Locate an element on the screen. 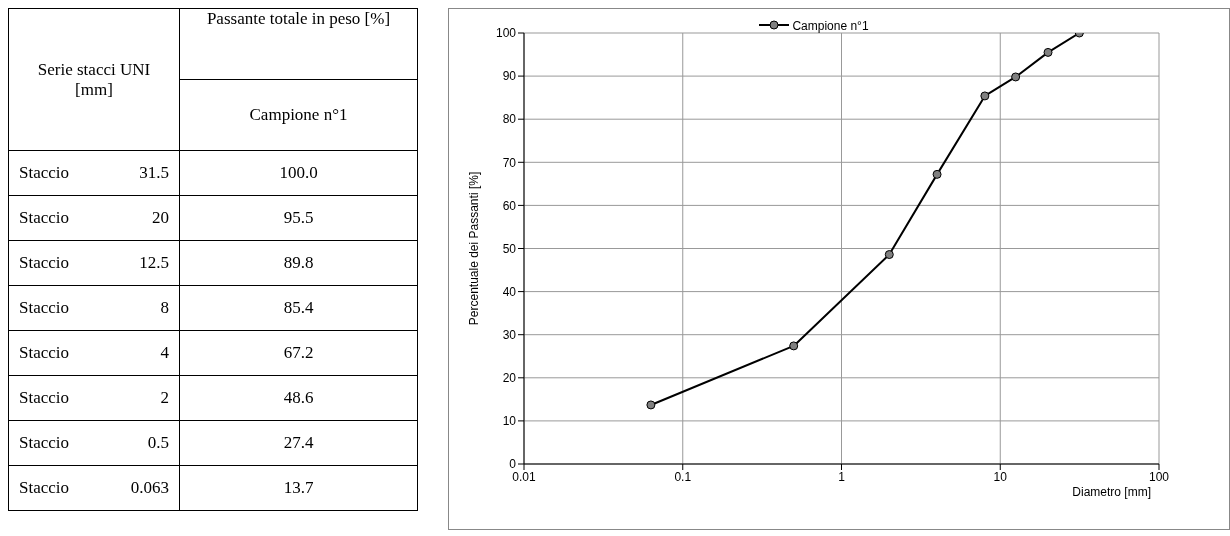 The width and height of the screenshot is (1230, 536). x-tick-label: 0.1 is located at coordinates (683, 476).